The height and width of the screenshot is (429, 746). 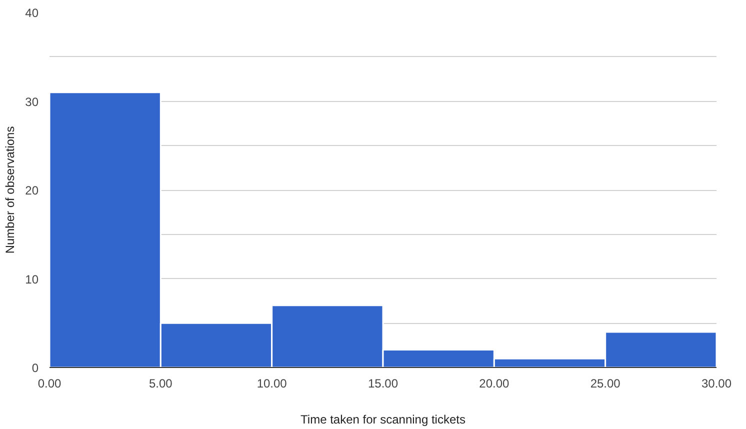 I want to click on y-tick-label: 0, so click(x=35, y=368).